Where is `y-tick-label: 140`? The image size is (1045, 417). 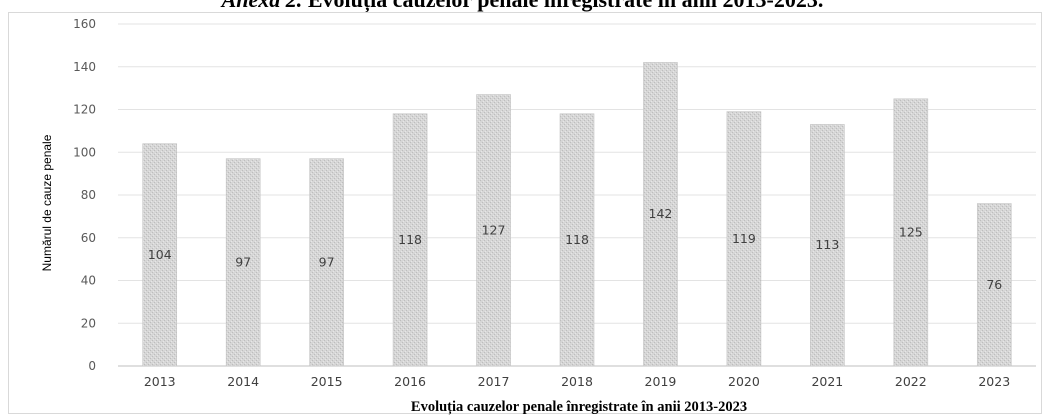 y-tick-label: 140 is located at coordinates (84, 67).